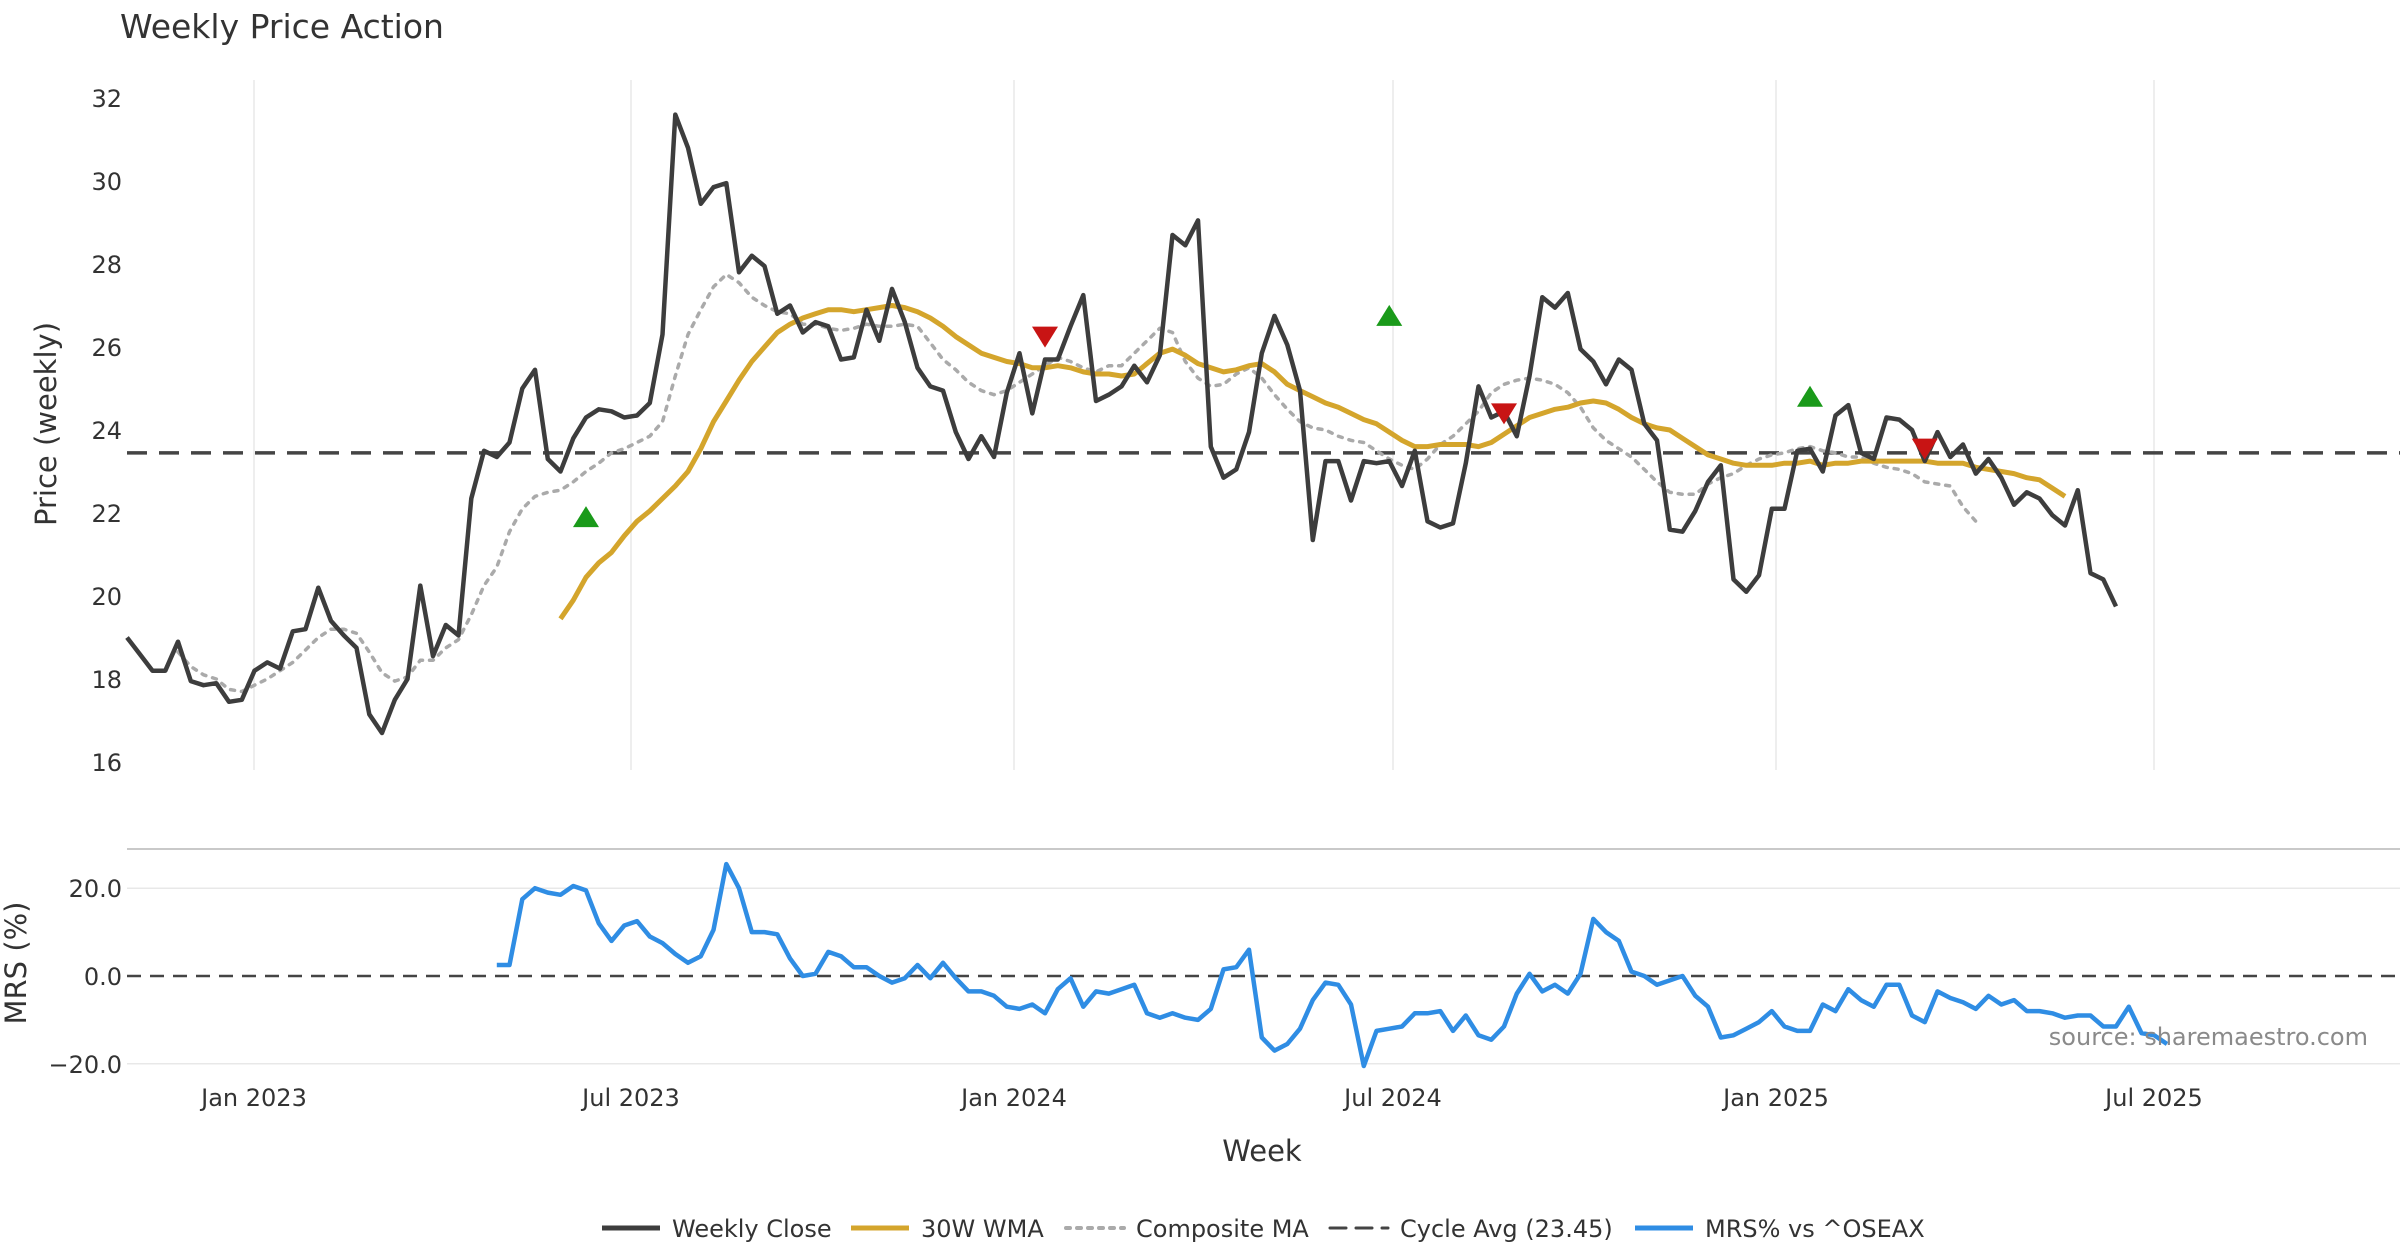  Describe the element at coordinates (282, 26) in the screenshot. I see `chart-title: Weekly Price Action` at that location.